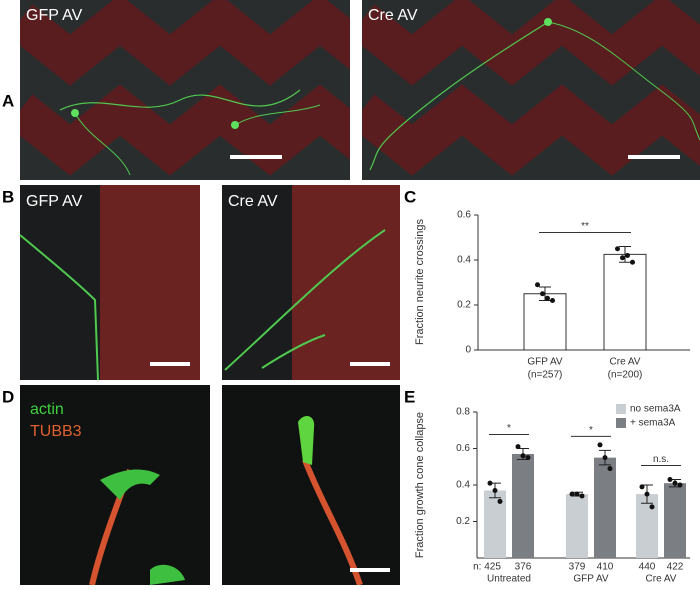 The image size is (700, 590). I want to click on panel-label: D, so click(8, 396).